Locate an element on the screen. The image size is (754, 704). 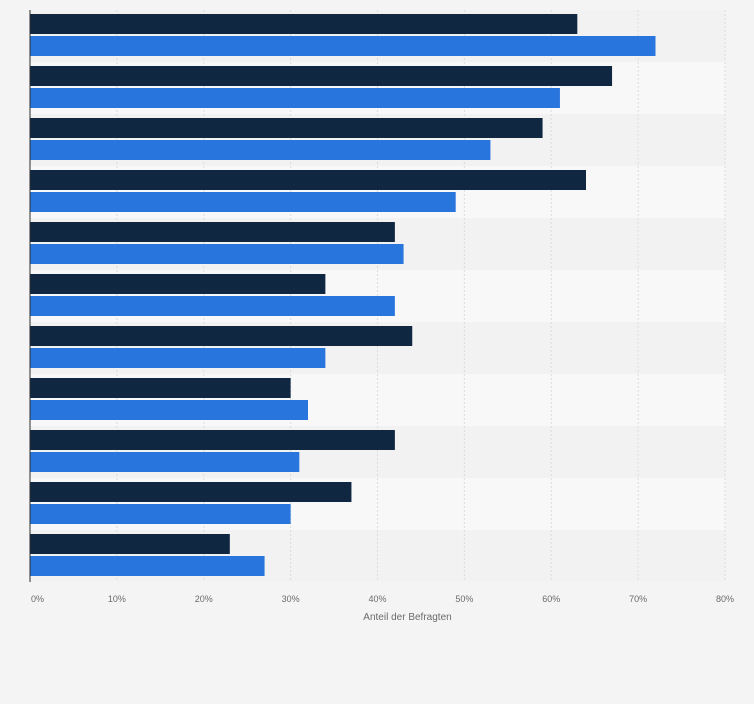
x-tick-label: 10% is located at coordinates (117, 599).